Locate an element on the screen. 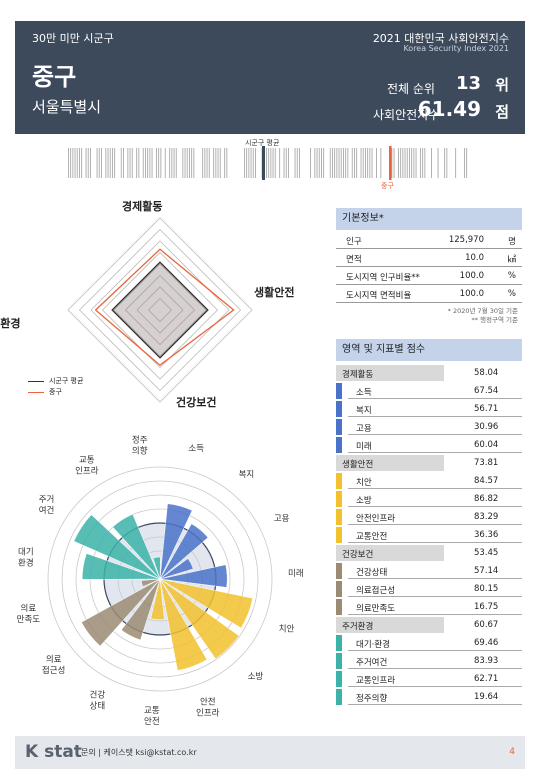  brand-logo: K stat is located at coordinates (53, 752).